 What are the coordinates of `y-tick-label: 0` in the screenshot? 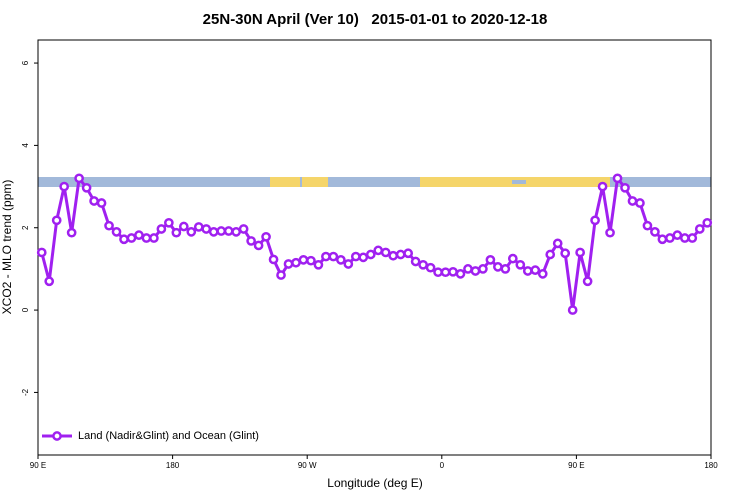 It's located at (25, 309).